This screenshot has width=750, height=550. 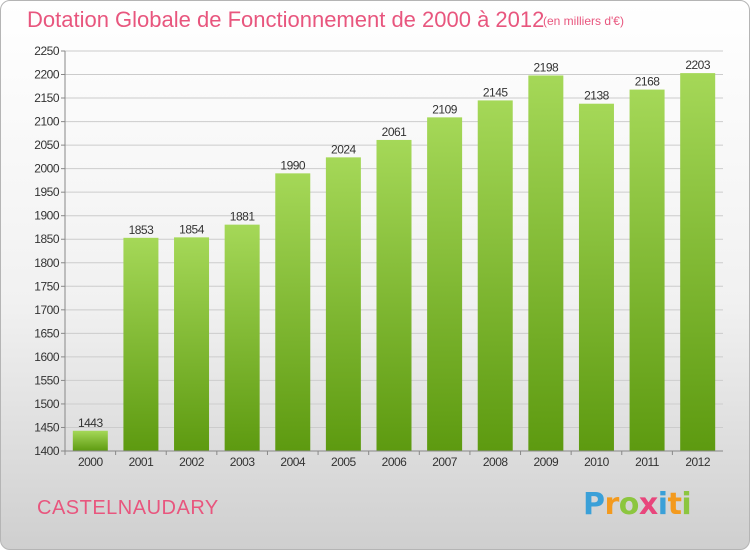 I want to click on proxiti-logo: Proxiti, so click(x=637, y=504).